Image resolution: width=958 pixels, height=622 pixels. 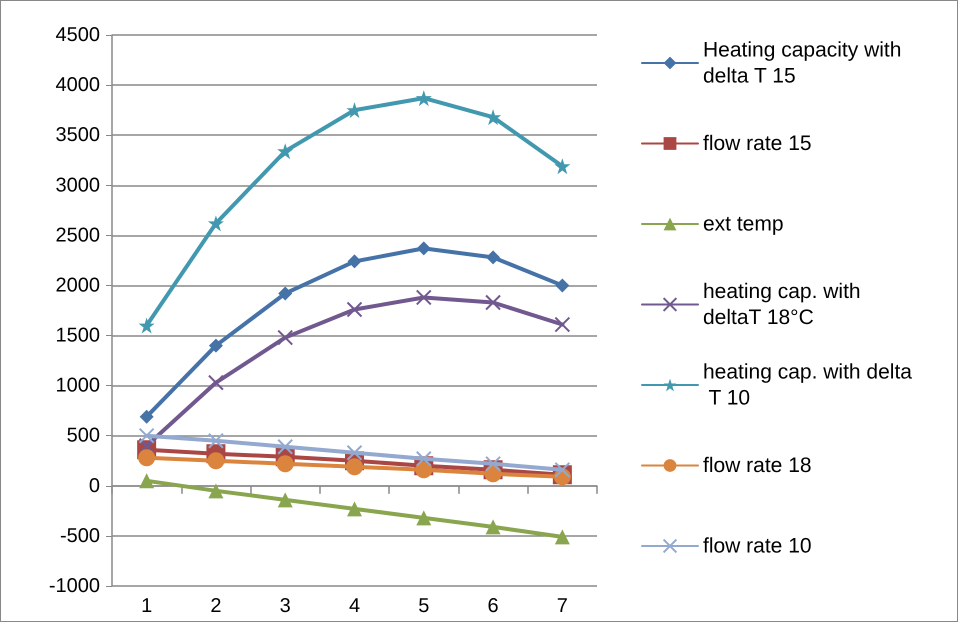 I want to click on legend-label: ext temp, so click(x=743, y=224).